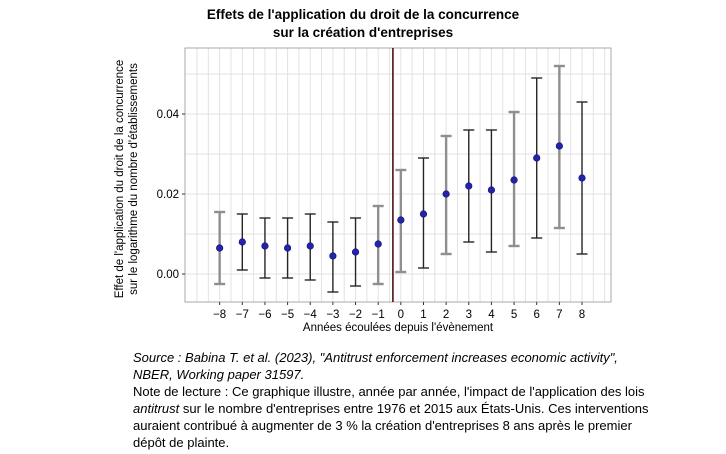  I want to click on x-tick-label: −5, so click(287, 315).